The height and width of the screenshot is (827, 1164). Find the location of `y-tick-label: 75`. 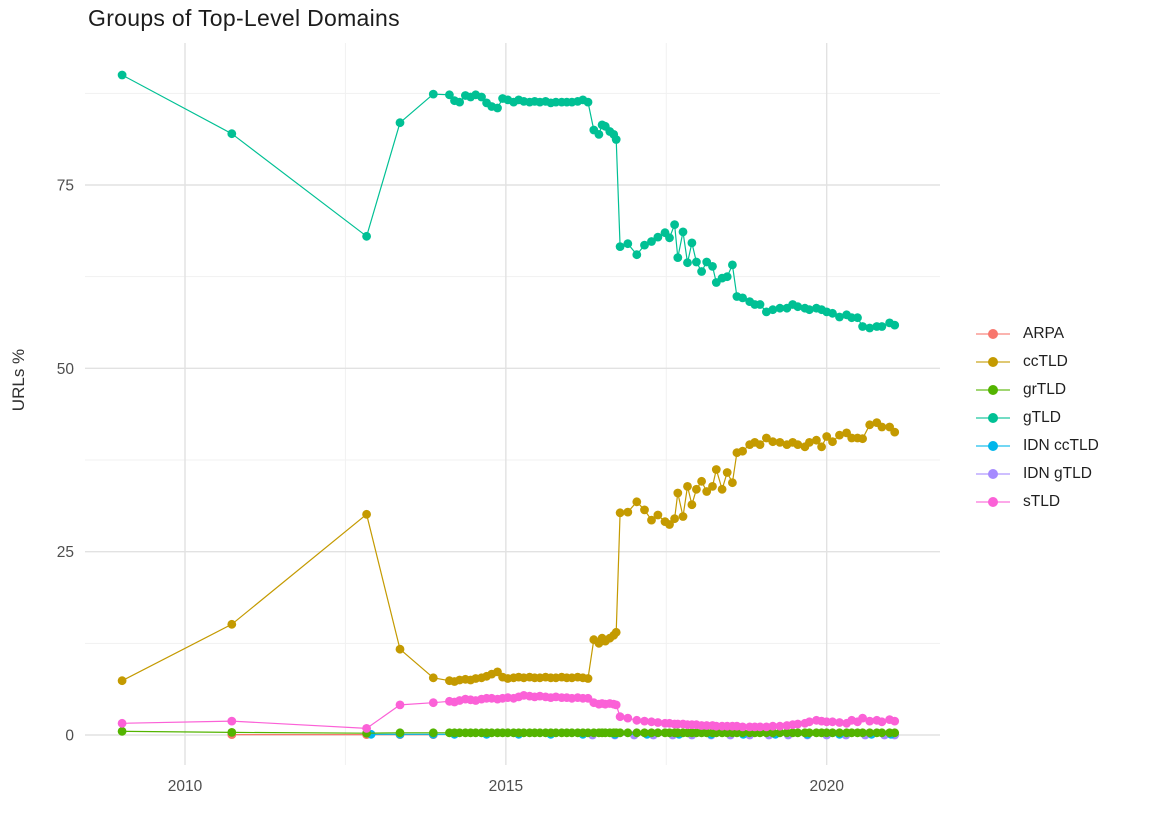

y-tick-label: 75 is located at coordinates (65, 186).